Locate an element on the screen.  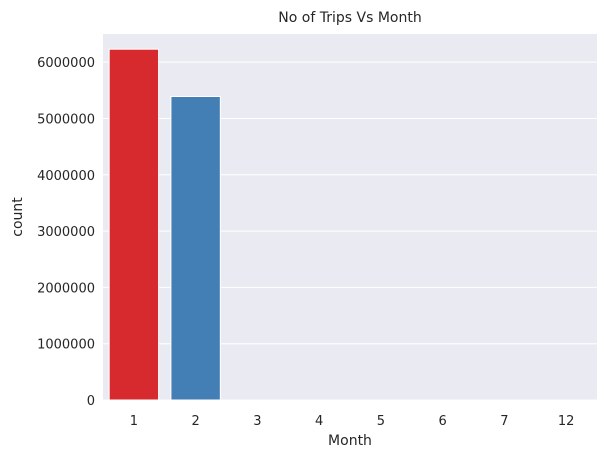
x-tick-label: 3 is located at coordinates (257, 421).